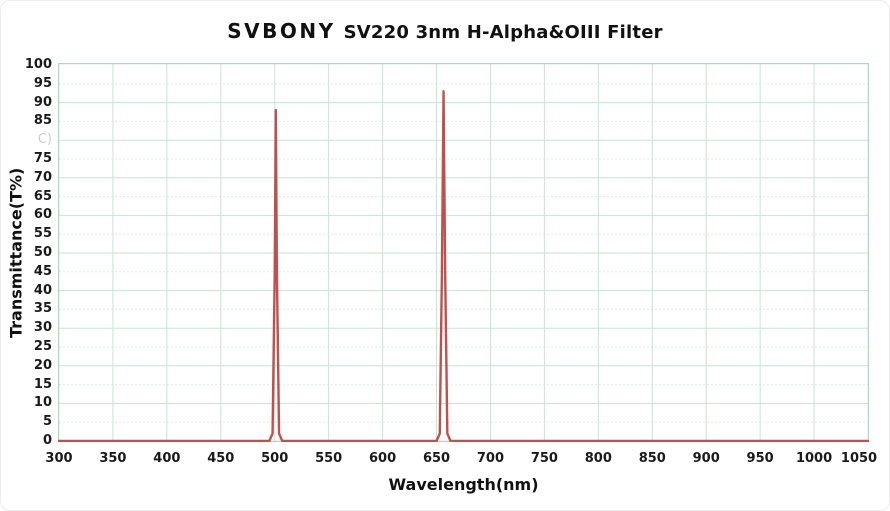  What do you see at coordinates (42, 403) in the screenshot?
I see `y-tick-label: 10` at bounding box center [42, 403].